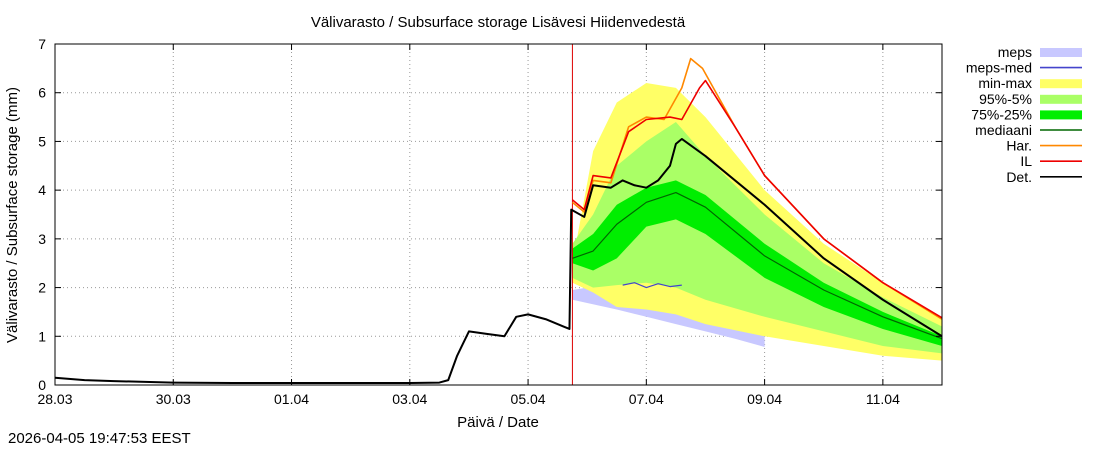 Image resolution: width=1100 pixels, height=450 pixels. I want to click on timestamp: 2026-04-05 19:47:53 EEST, so click(99, 438).